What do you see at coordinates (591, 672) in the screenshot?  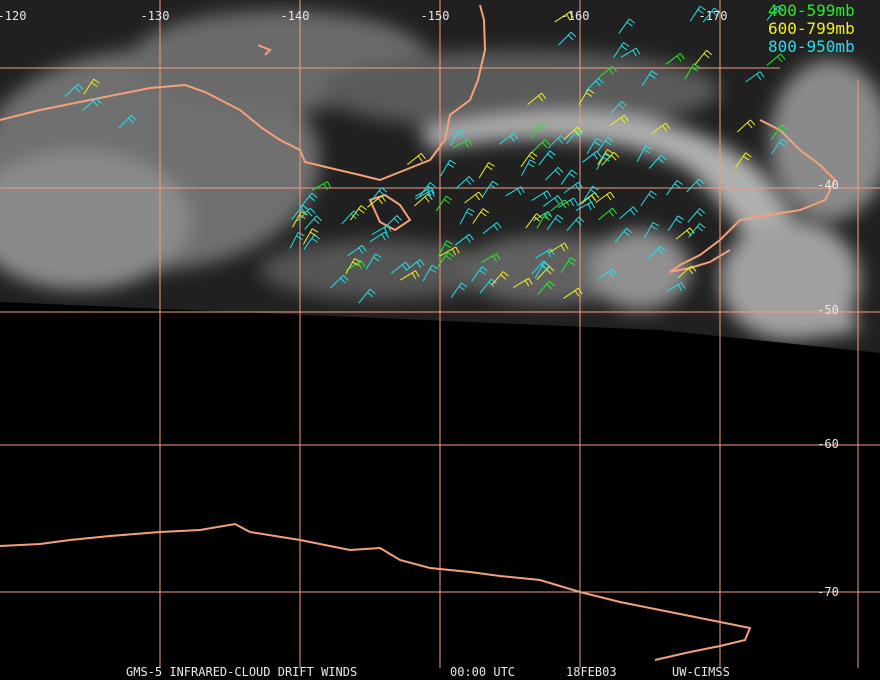 I see `footer-date: 18FEB03` at bounding box center [591, 672].